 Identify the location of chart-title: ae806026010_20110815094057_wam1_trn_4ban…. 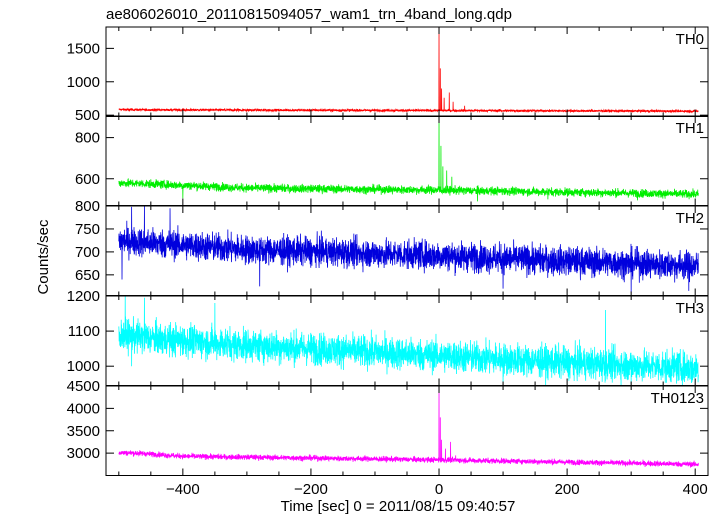
(309, 14).